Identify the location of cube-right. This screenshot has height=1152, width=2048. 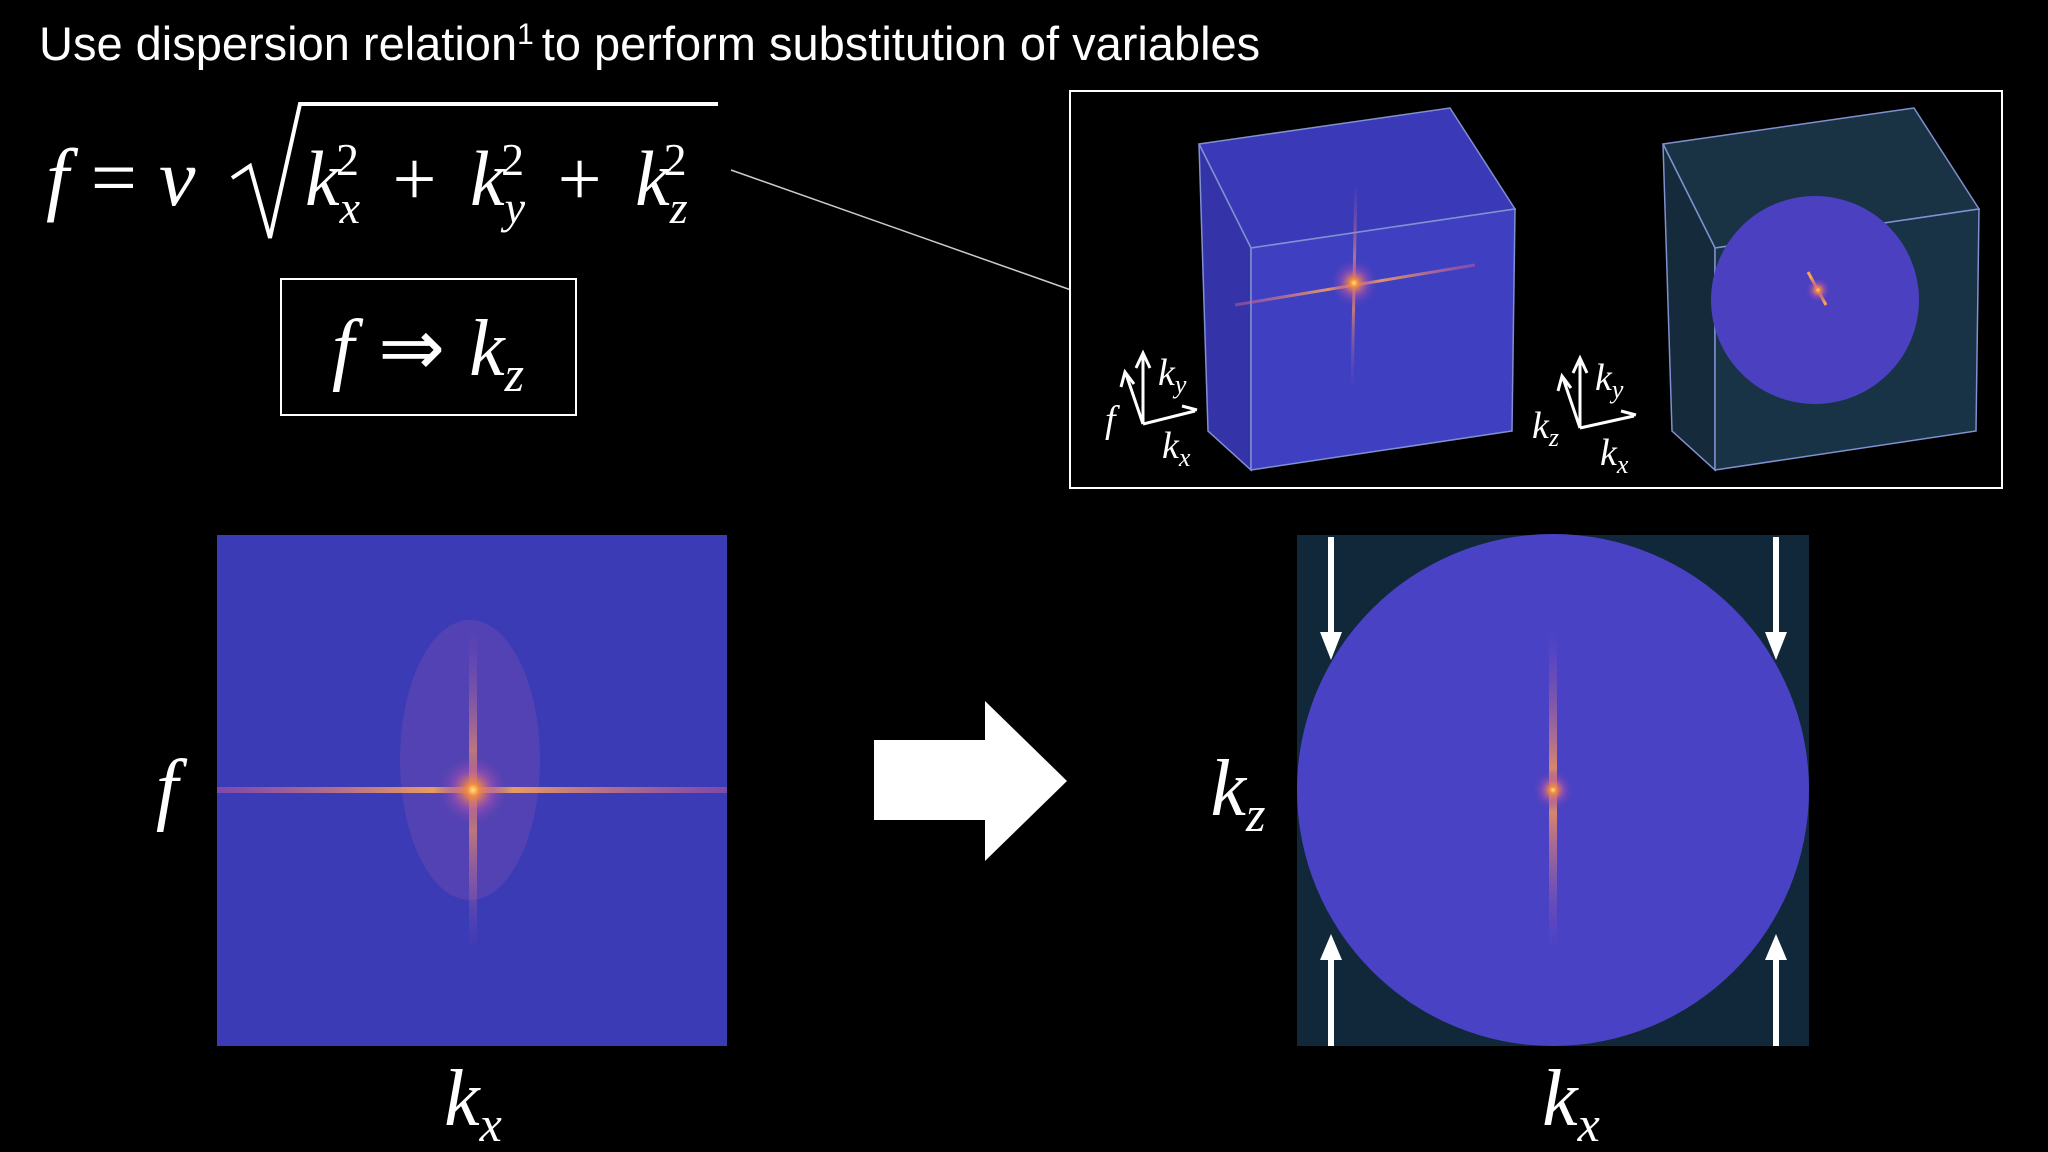
(1821, 289).